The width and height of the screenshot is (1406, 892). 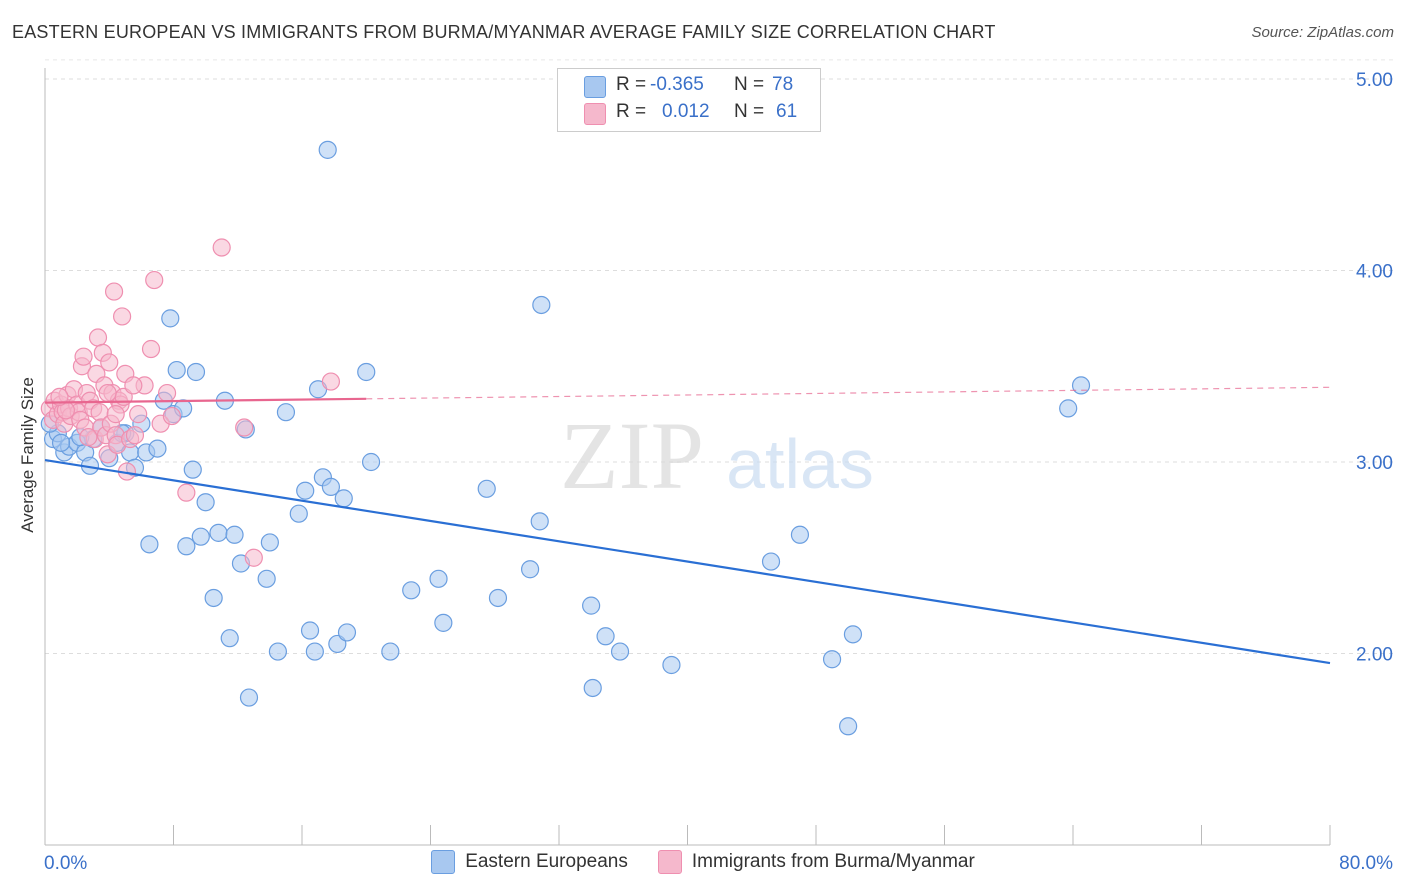 I want to click on legend-item-burma: Immigrants from Burma/Myanmar, so click(x=816, y=862).